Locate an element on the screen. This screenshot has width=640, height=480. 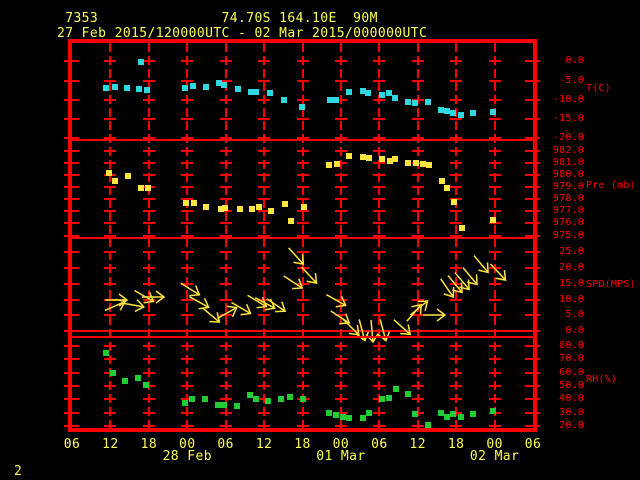
axis-tick-label: 15.0 is located at coordinates (571, 283).